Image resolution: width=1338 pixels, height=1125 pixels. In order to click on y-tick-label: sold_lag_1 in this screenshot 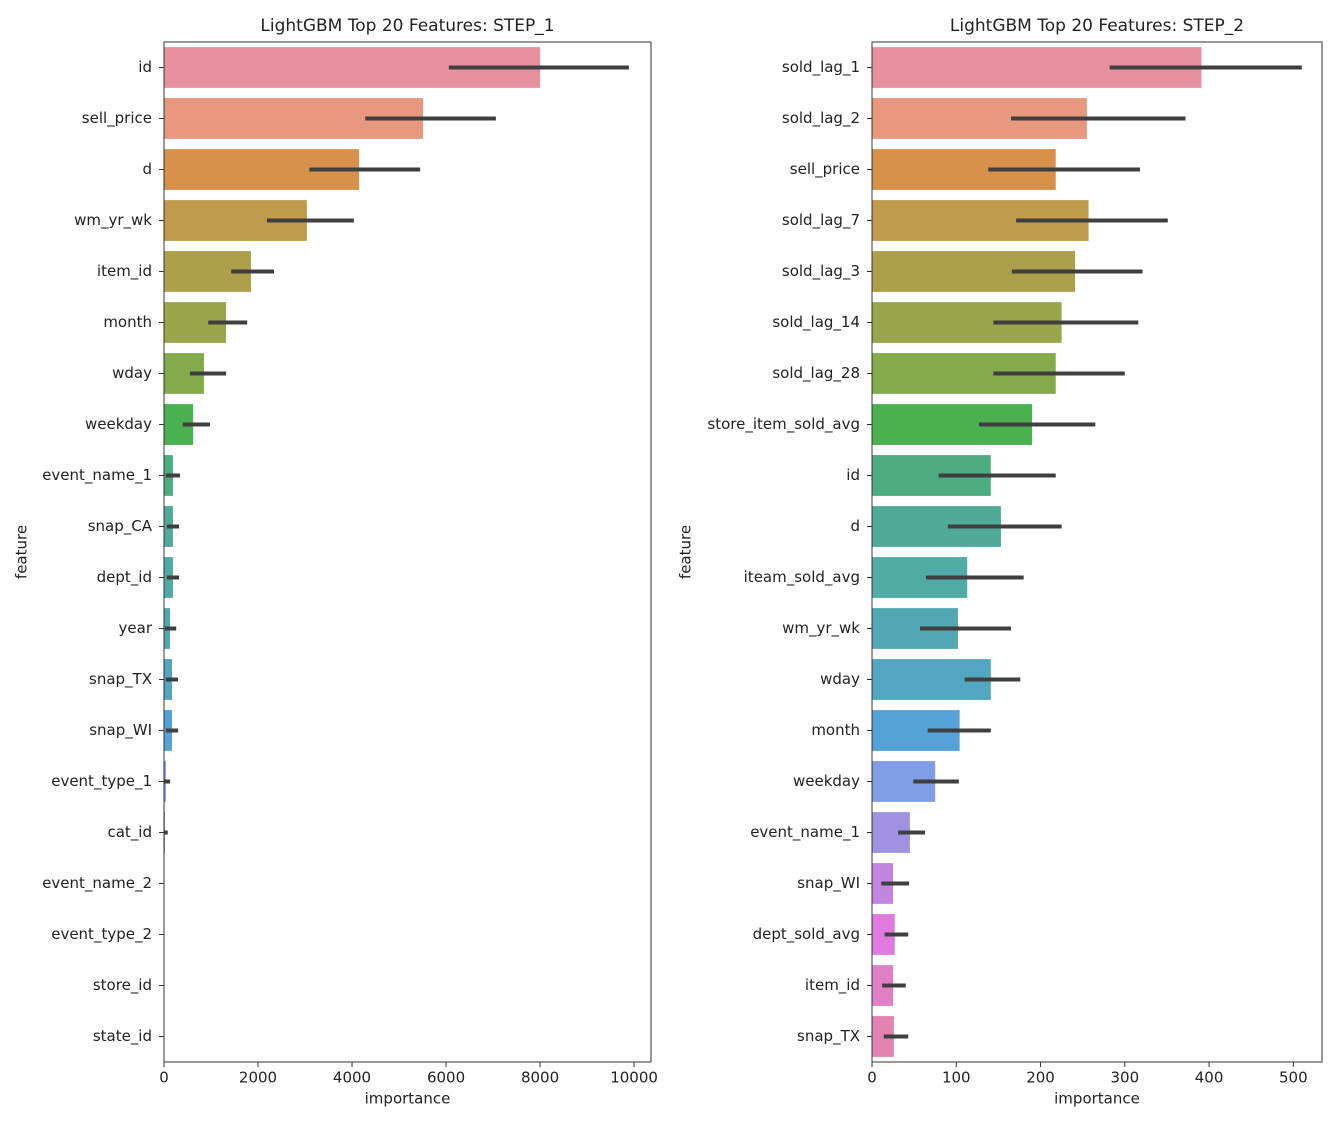, I will do `click(821, 67)`.